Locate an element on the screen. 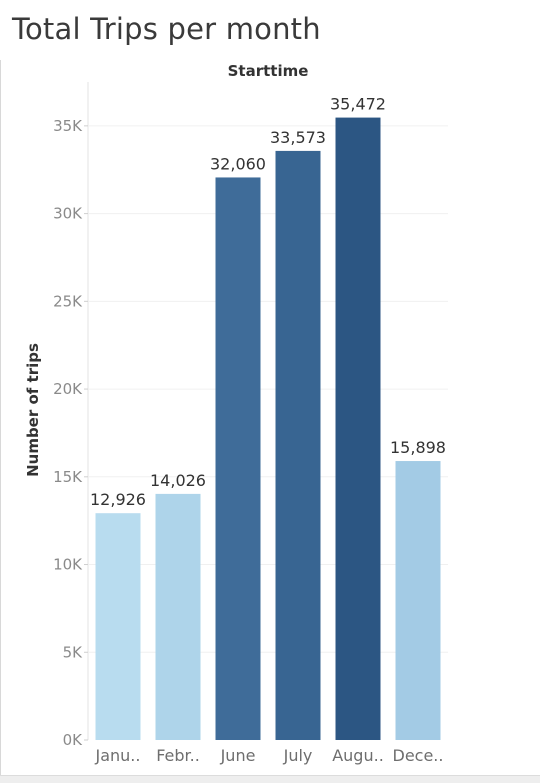 This screenshot has width=540, height=783. y-tick-label: 5K is located at coordinates (73, 652).